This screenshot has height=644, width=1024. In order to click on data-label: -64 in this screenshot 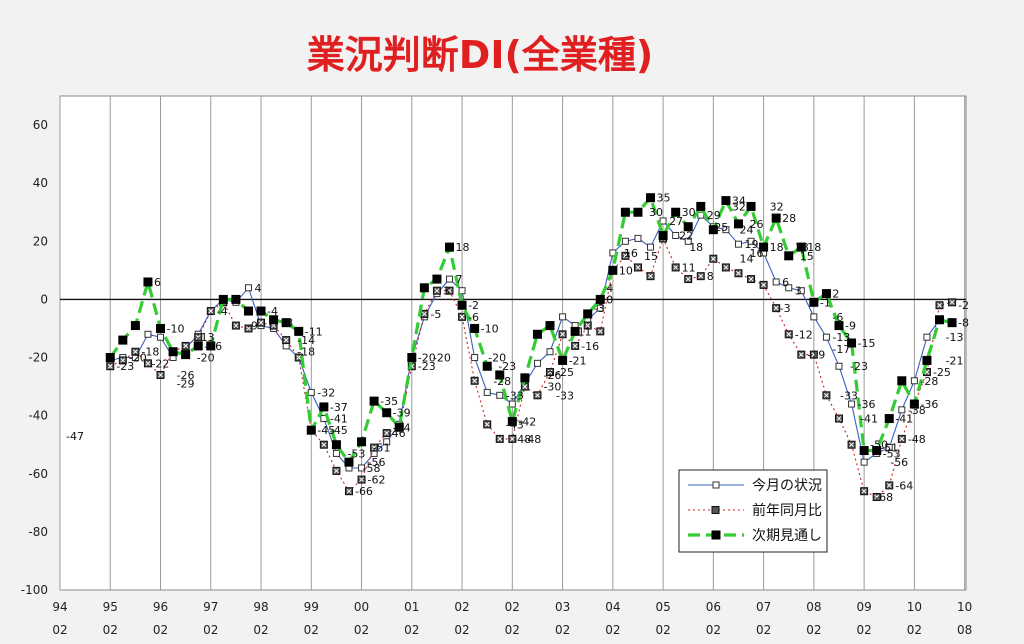, I will do `click(904, 485)`.